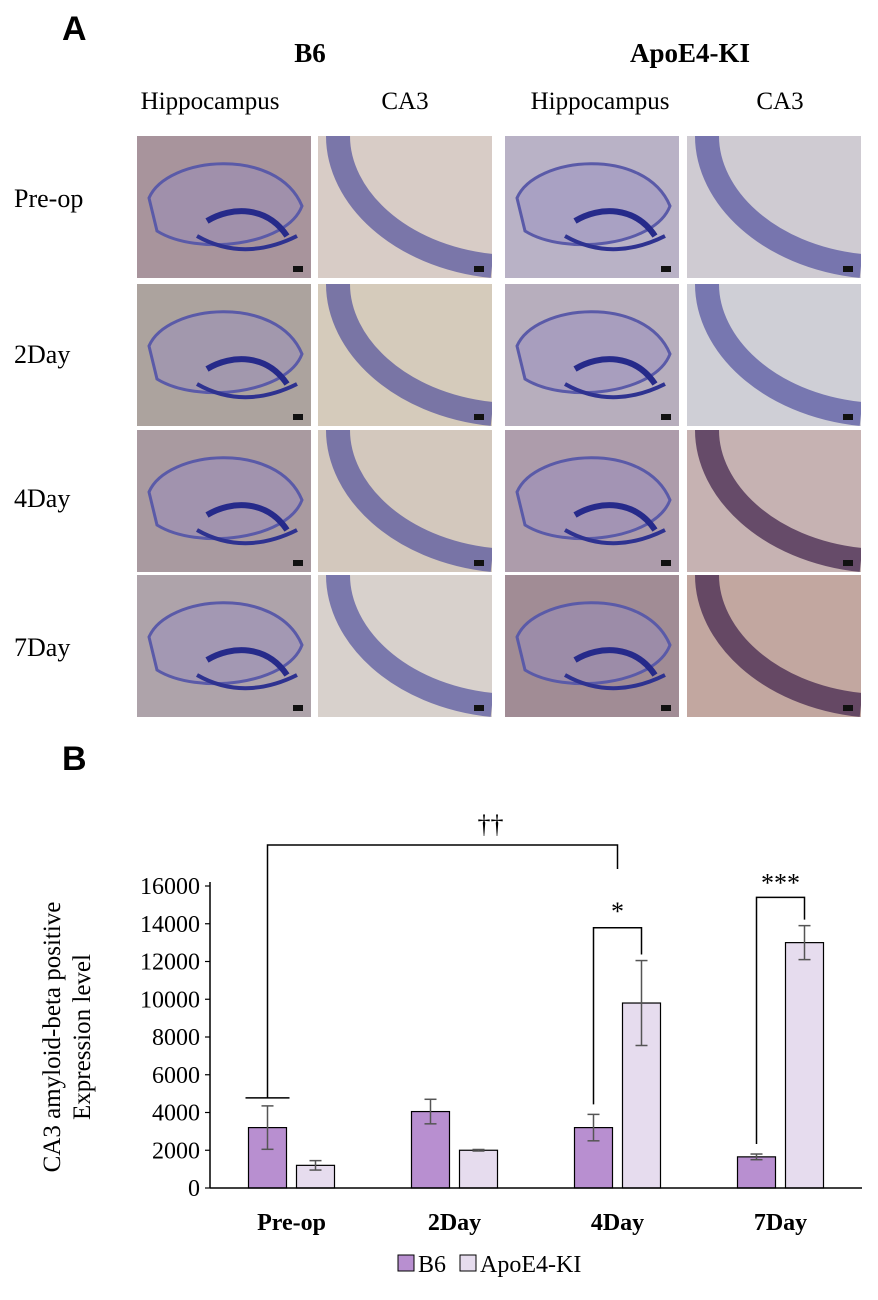 The width and height of the screenshot is (878, 1300). I want to click on micrograph-2day-ca3-b6, so click(405, 355).